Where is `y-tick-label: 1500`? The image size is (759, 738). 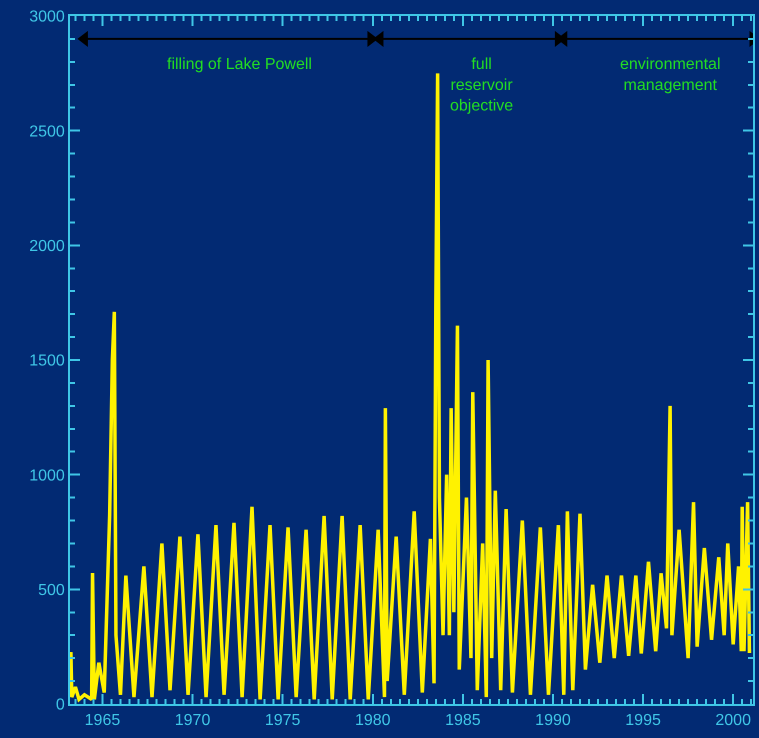
y-tick-label: 1500 is located at coordinates (47, 361).